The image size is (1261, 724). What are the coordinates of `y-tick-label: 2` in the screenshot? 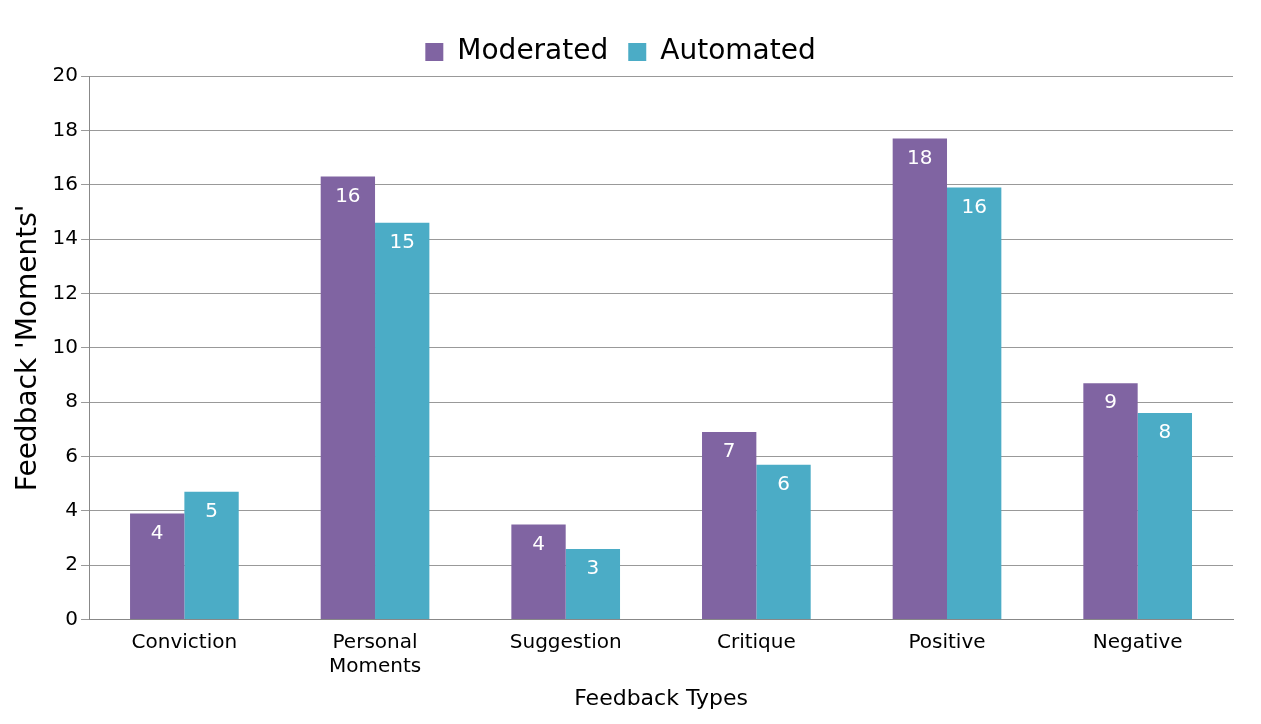 It's located at (72, 563).